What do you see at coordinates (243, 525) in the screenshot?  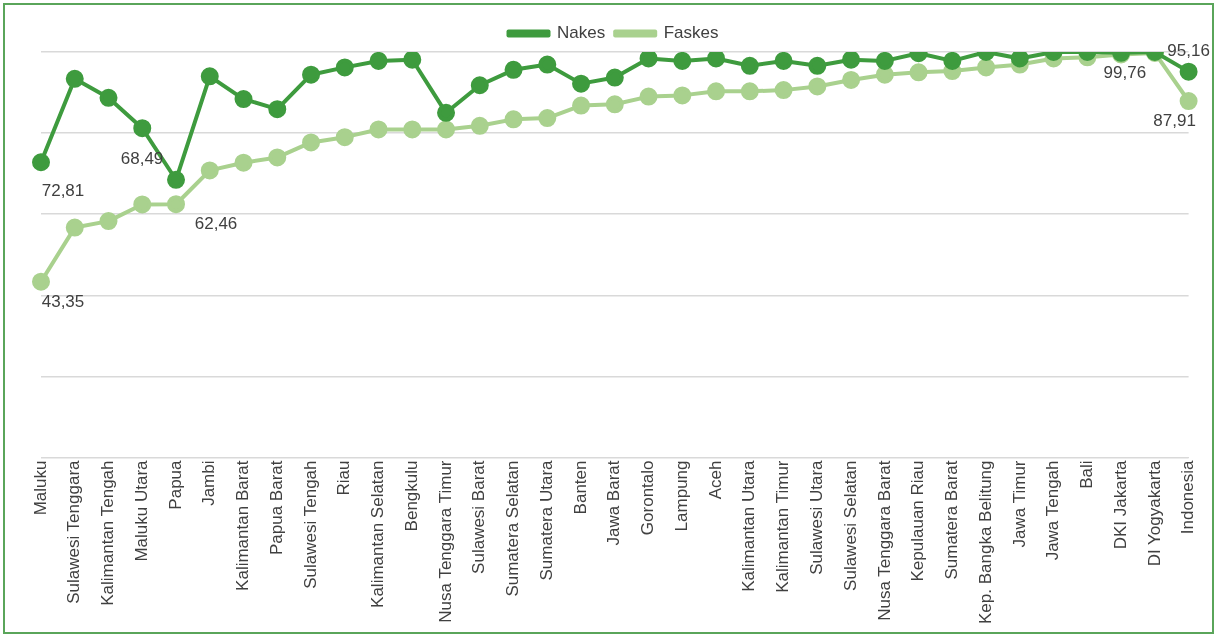 I see `x-tick-label: Kalimantan Barat` at bounding box center [243, 525].